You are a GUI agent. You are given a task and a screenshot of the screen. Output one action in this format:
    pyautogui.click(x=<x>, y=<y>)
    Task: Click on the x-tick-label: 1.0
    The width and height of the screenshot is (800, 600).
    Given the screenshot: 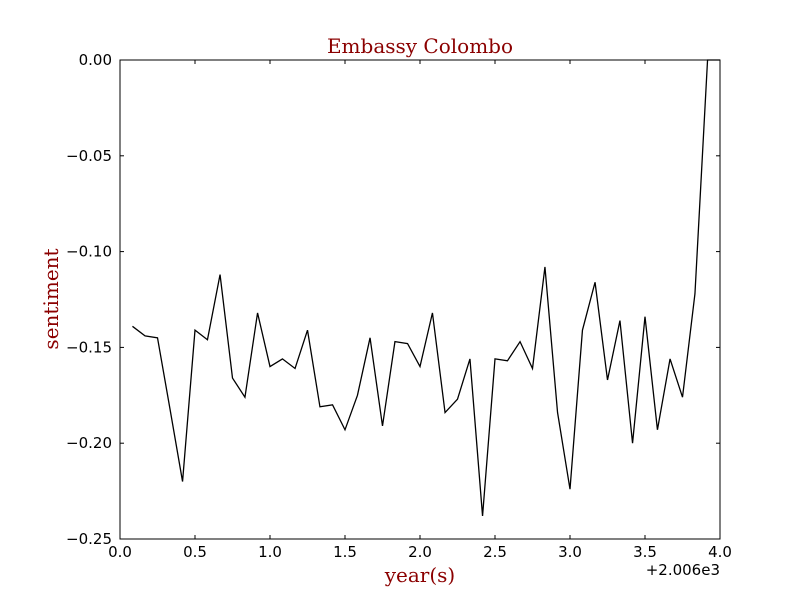 What is the action you would take?
    pyautogui.click(x=270, y=552)
    